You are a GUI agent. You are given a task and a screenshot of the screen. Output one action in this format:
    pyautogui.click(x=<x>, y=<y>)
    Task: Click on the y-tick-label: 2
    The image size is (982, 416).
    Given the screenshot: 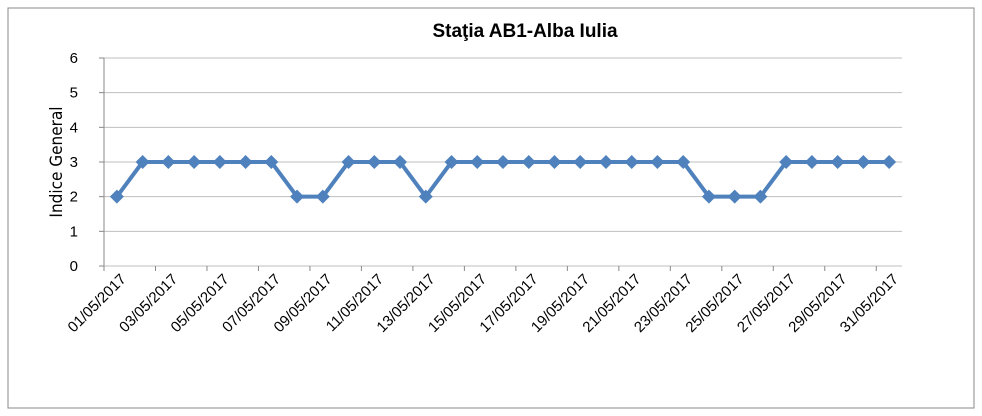 What is the action you would take?
    pyautogui.click(x=74, y=197)
    